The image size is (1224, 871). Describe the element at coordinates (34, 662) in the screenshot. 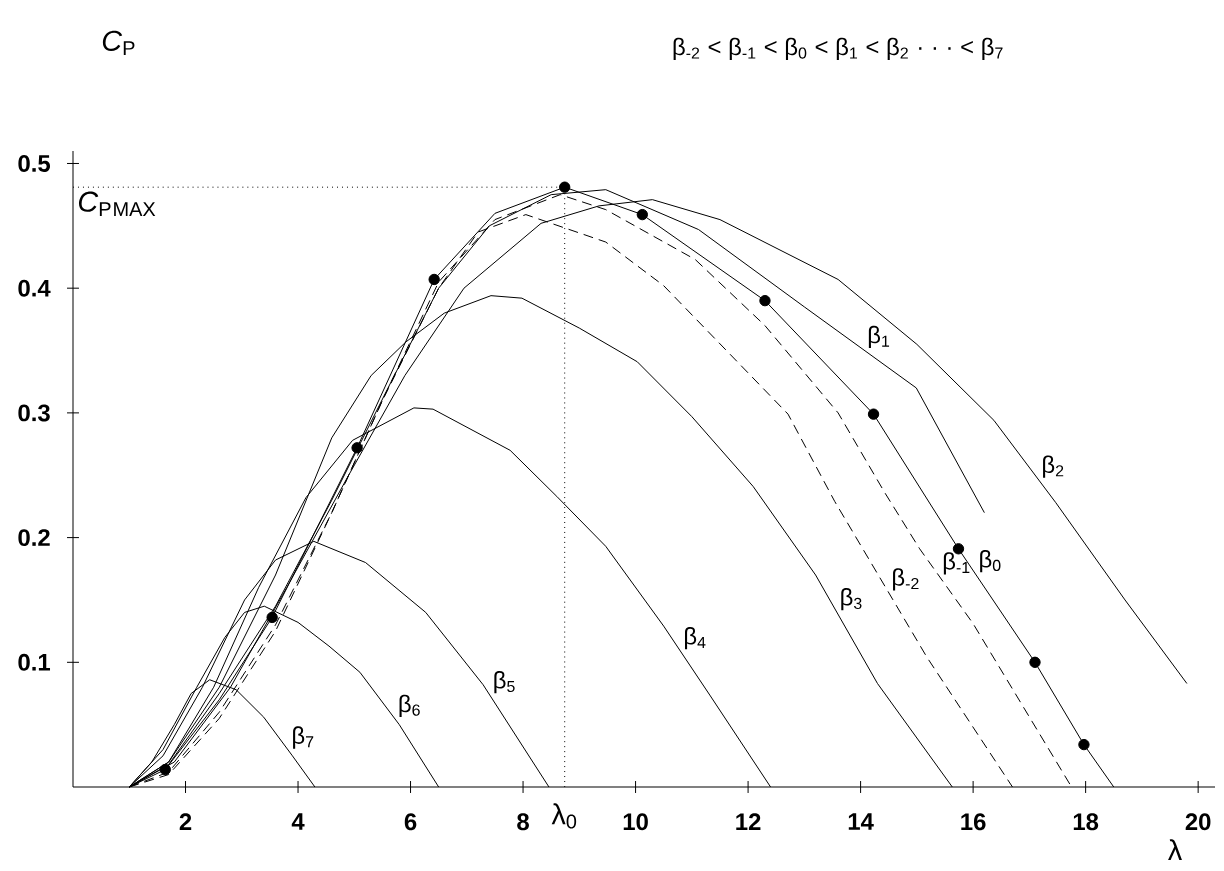

I see `y-tick-label: 0.1` at that location.